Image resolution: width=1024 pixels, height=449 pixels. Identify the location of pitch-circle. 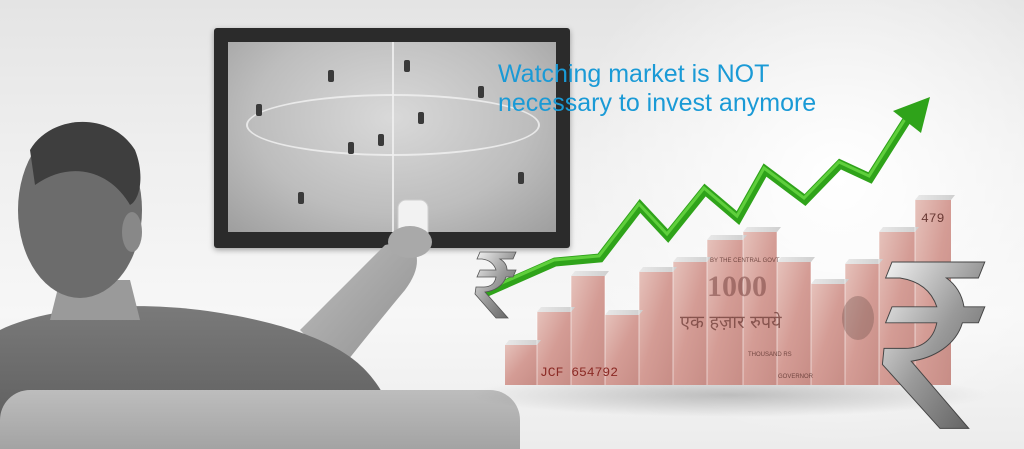
(393, 125).